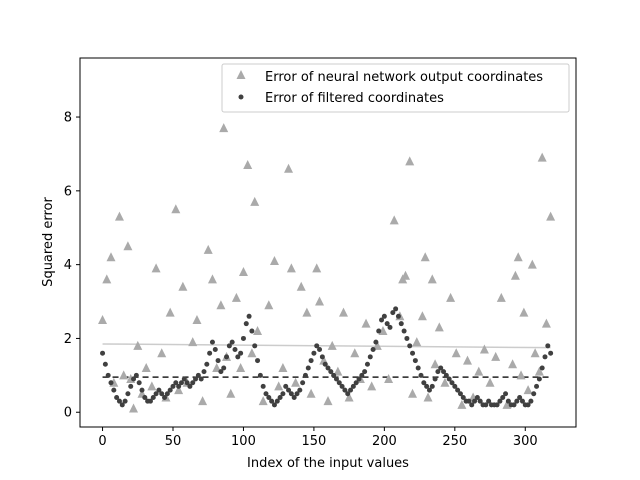  Describe the element at coordinates (48, 242) in the screenshot. I see `y-axis-label: Squared error` at that location.